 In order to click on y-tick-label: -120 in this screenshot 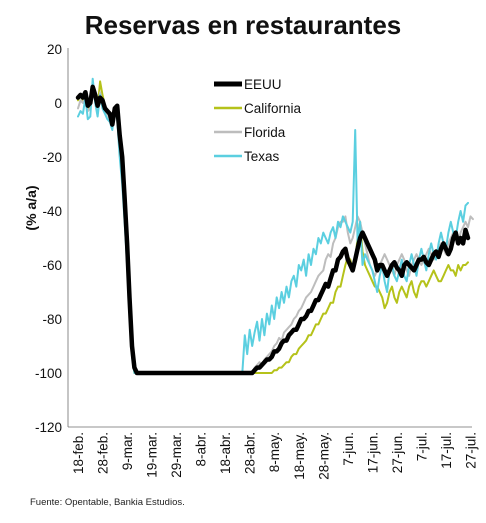, I will do `click(48, 427)`.